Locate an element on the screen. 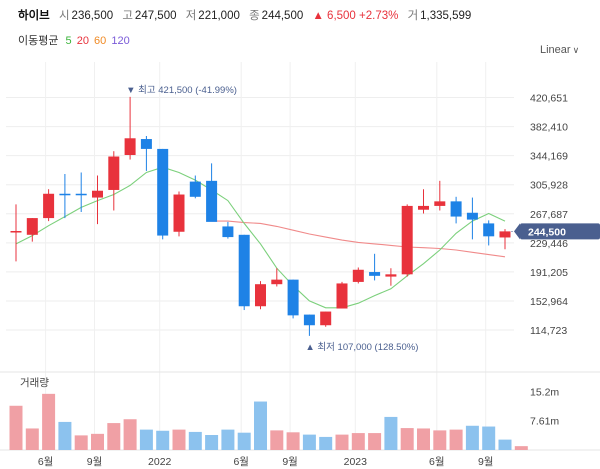 The image size is (600, 469). price-tick-label: 344,169 is located at coordinates (549, 157).